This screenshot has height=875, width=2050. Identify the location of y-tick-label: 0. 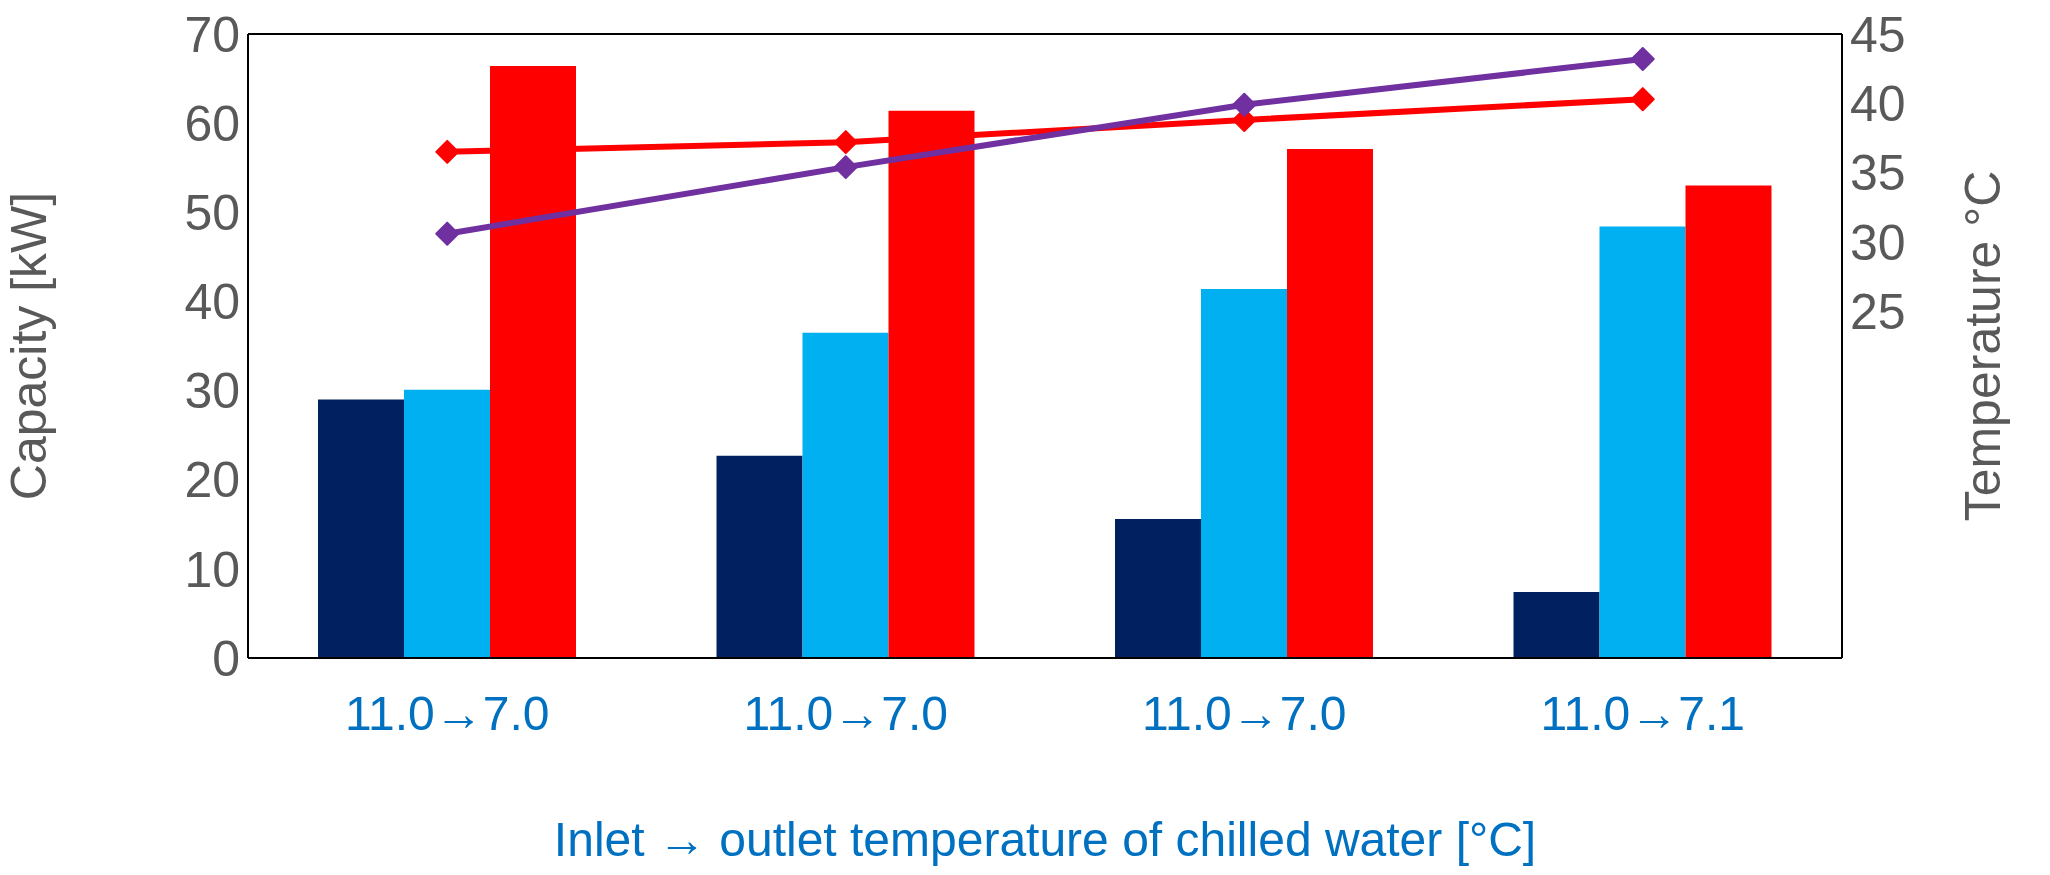
(226, 658).